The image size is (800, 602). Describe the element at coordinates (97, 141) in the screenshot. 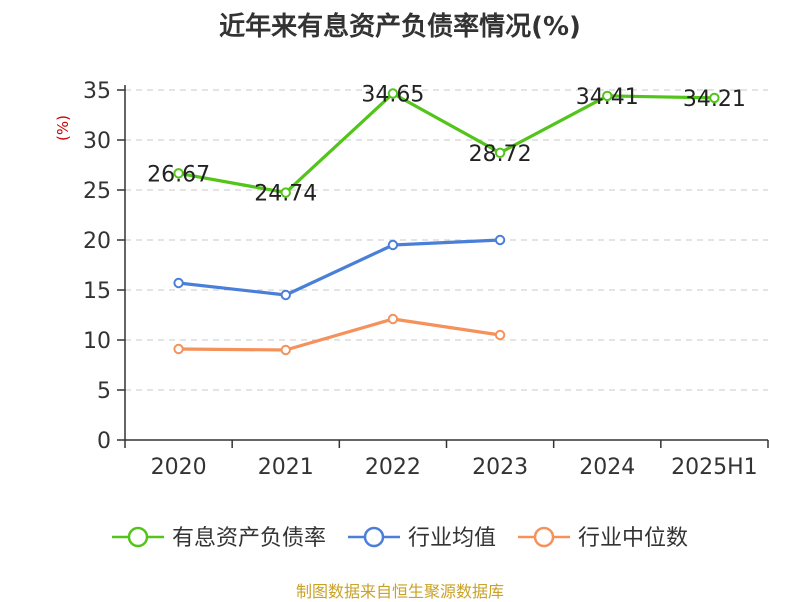

I see `y-tick-label: 30` at that location.